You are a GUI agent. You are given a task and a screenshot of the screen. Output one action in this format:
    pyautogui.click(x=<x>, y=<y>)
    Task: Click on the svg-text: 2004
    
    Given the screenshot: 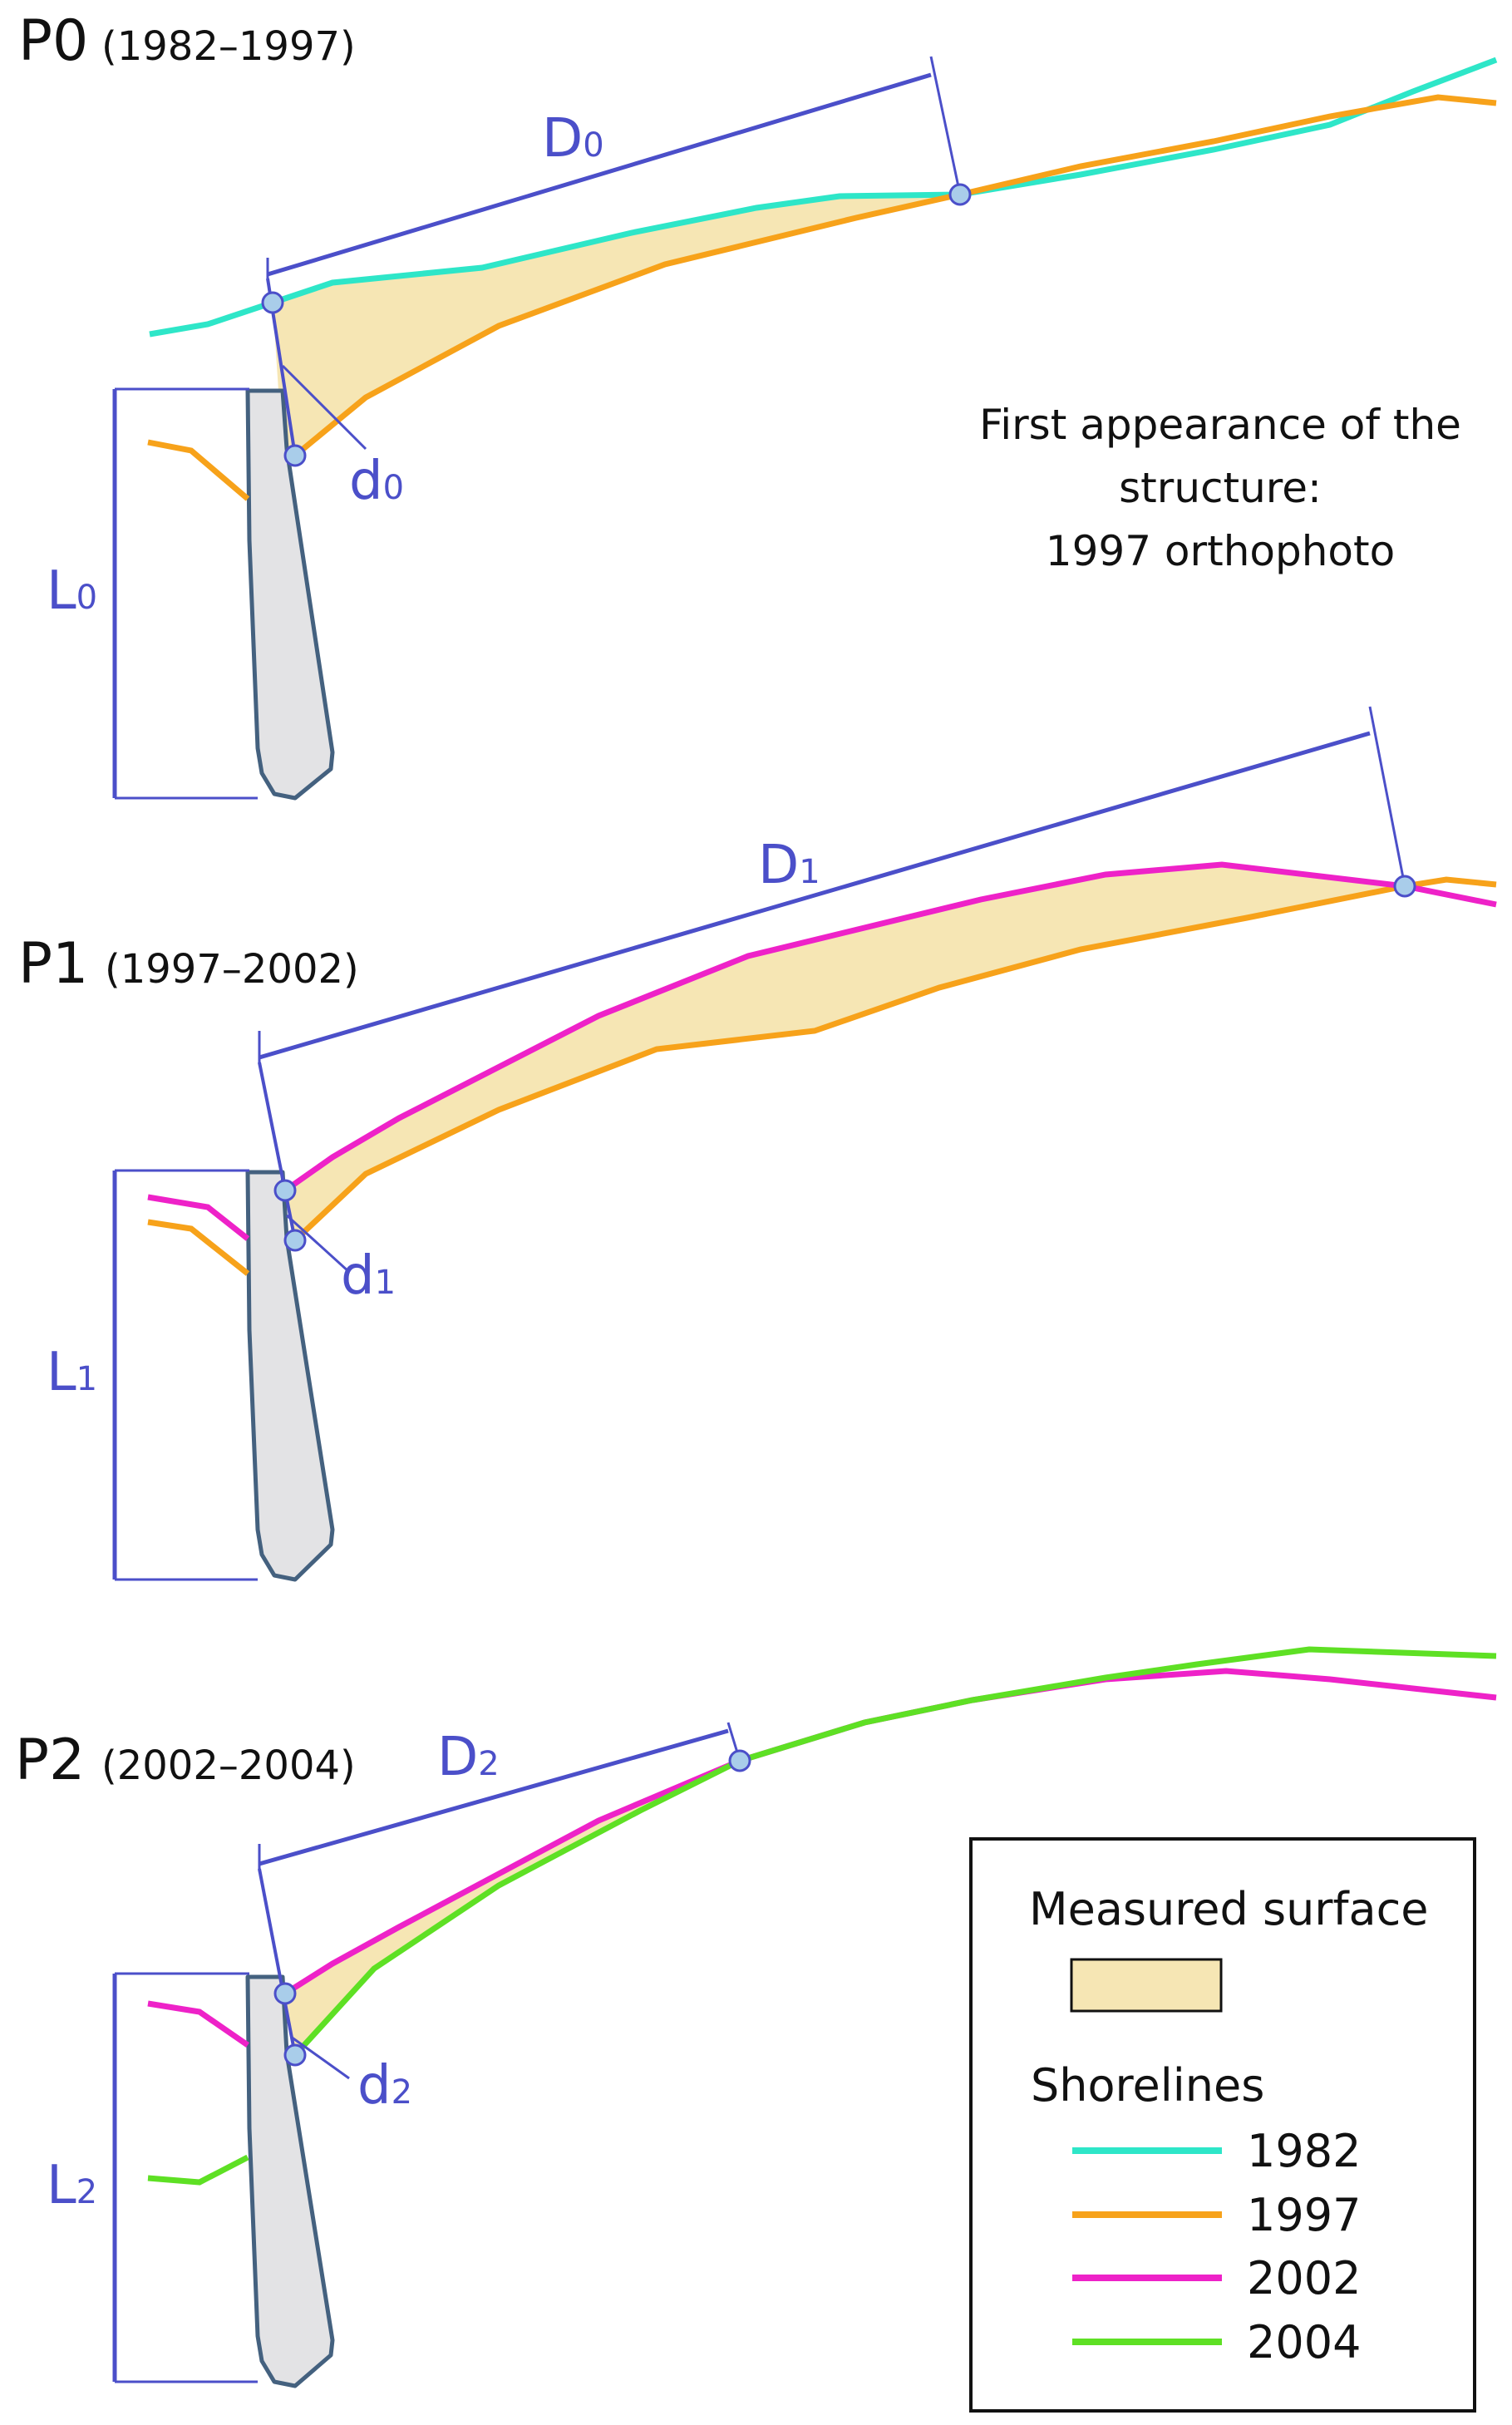 What is the action you would take?
    pyautogui.click(x=1304, y=2342)
    